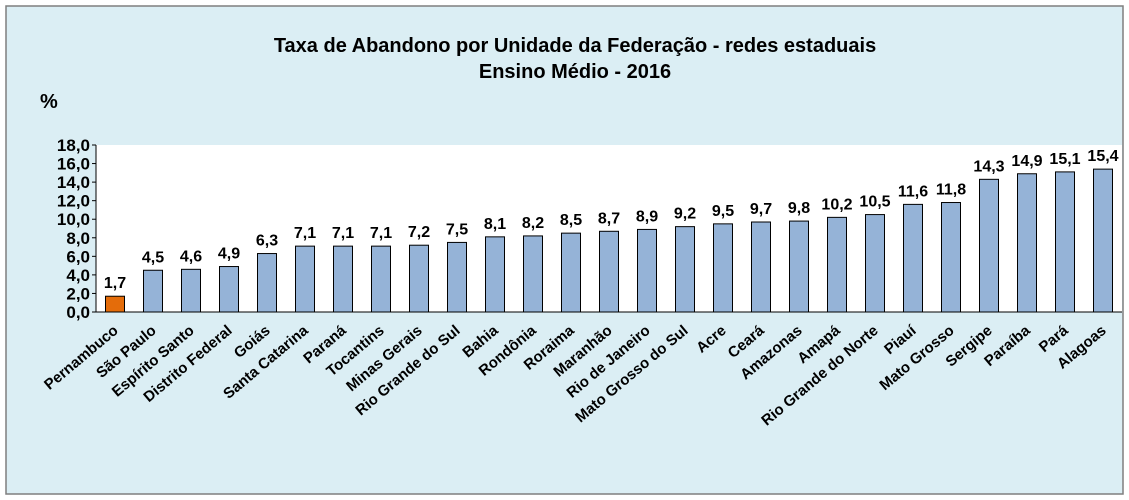  Describe the element at coordinates (73, 164) in the screenshot. I see `y-tick-label: 16,0` at that location.